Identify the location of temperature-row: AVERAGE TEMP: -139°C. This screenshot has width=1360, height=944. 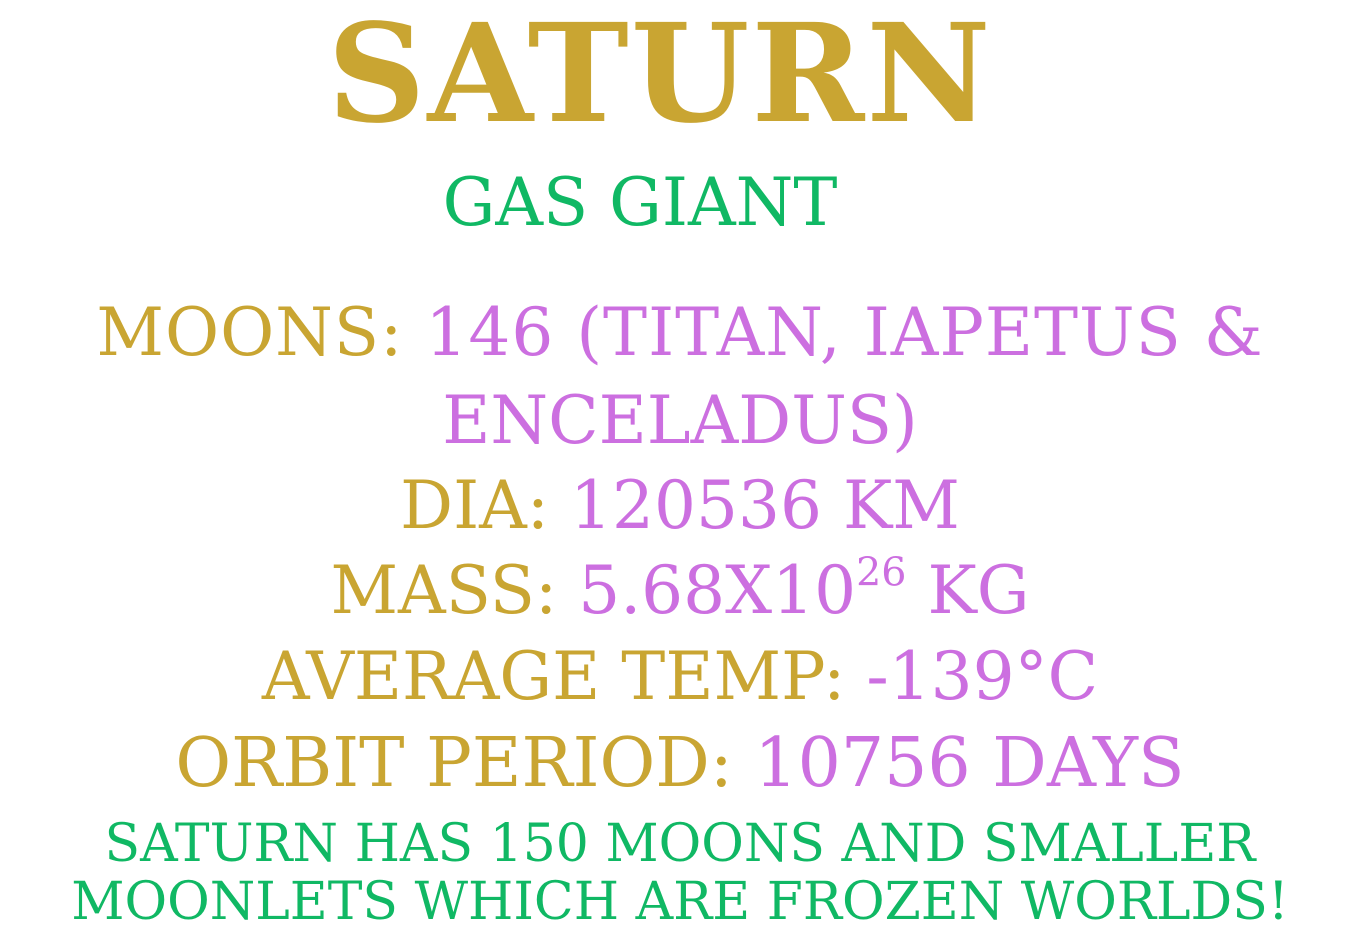
(680, 677).